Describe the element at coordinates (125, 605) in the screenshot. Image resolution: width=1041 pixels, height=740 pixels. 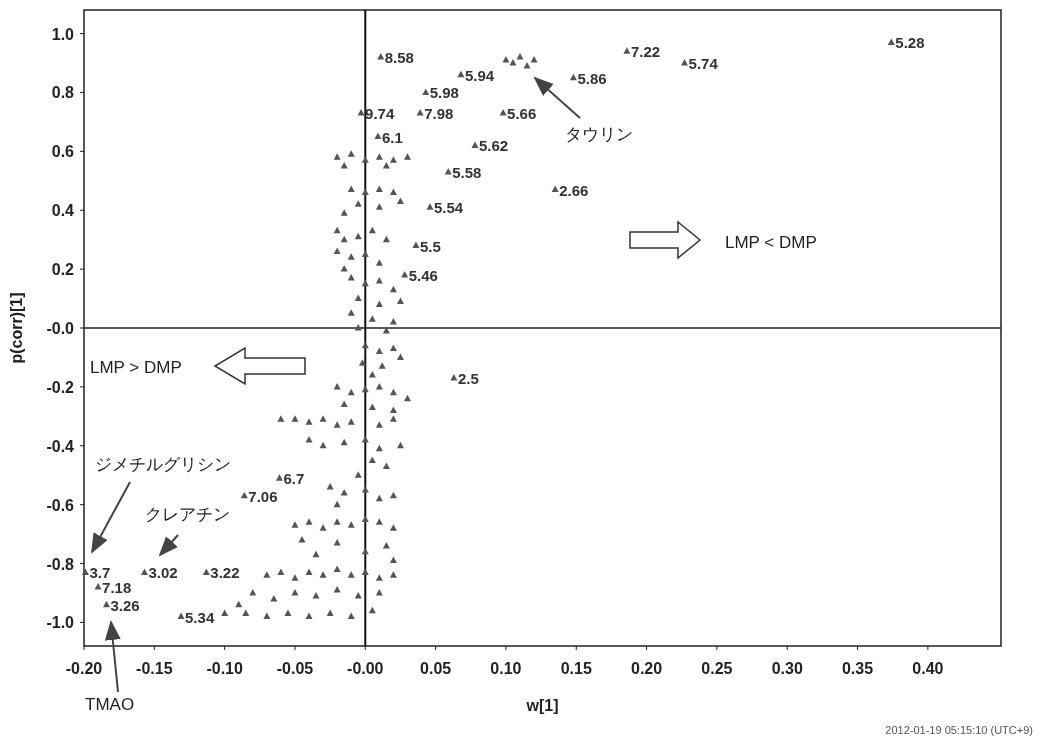
I see `series-label: 3.26` at that location.